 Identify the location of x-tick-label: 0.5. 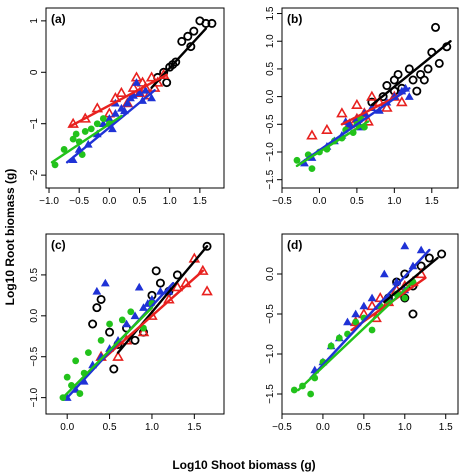
(357, 201).